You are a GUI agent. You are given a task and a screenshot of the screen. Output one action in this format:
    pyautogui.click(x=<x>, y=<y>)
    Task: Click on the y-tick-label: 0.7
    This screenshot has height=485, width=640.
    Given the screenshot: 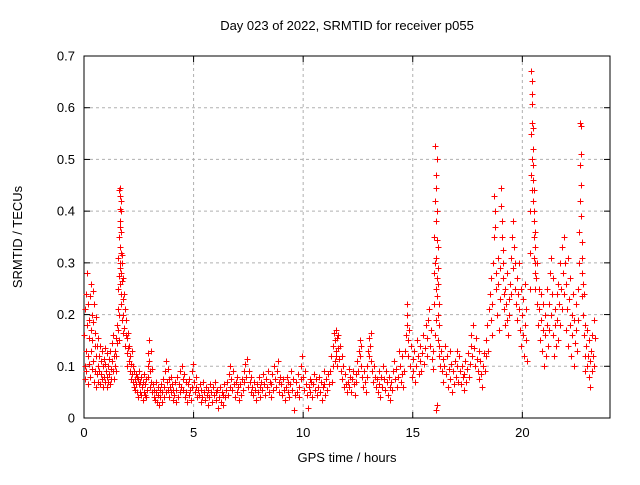 What is the action you would take?
    pyautogui.click(x=66, y=56)
    